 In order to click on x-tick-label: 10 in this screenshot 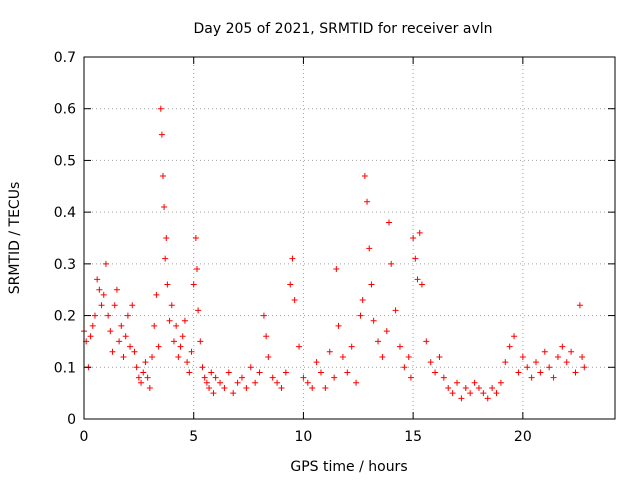, I will do `click(304, 437)`.